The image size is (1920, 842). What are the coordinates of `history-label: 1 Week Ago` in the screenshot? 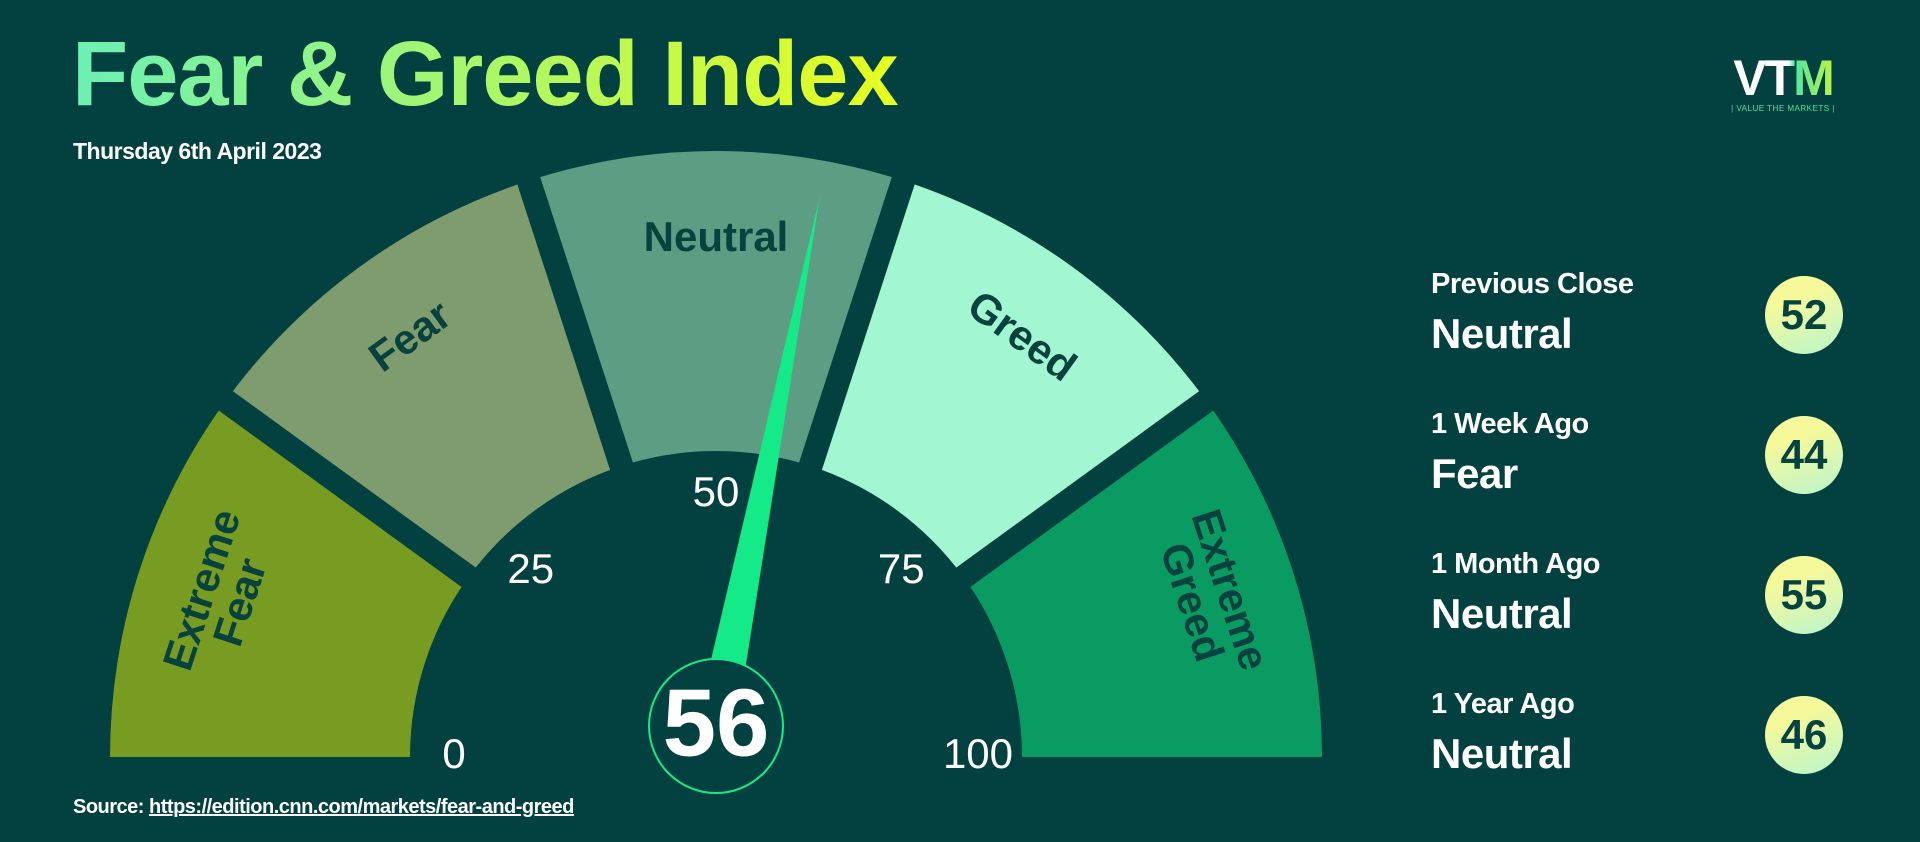 It's located at (1510, 424).